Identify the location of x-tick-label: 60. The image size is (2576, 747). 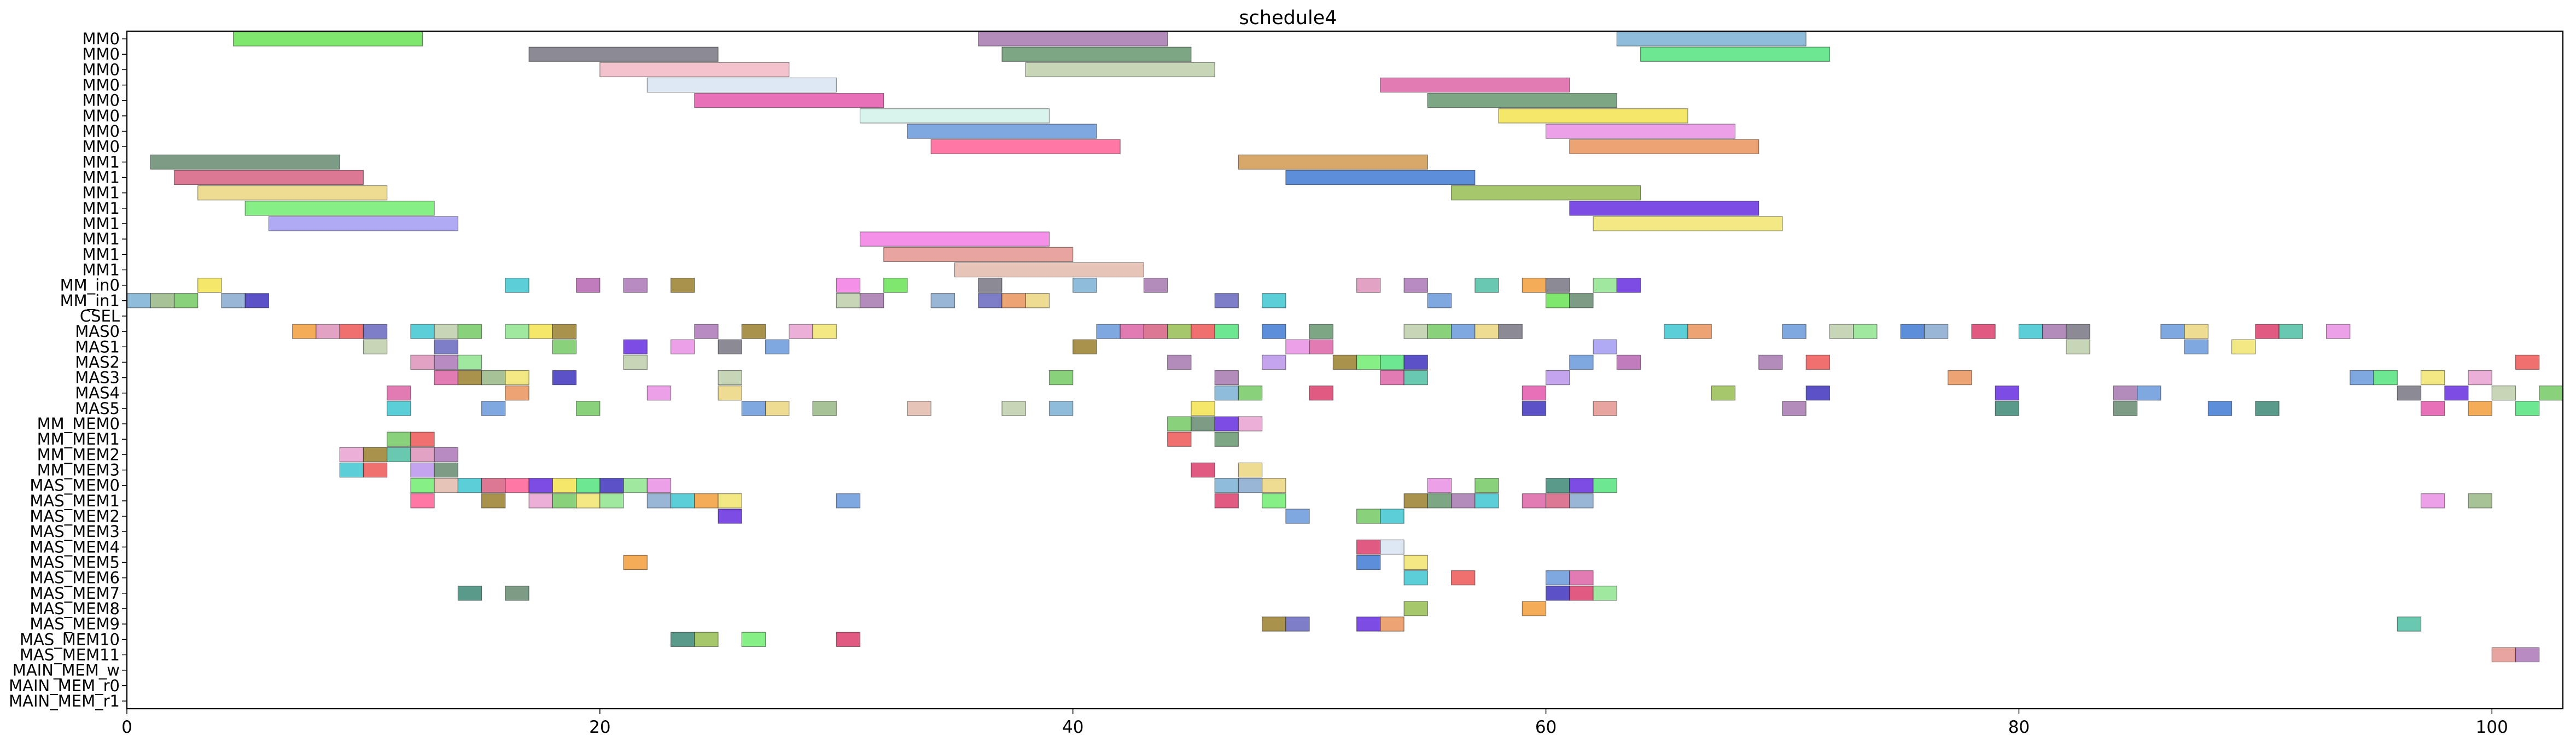
(1546, 727).